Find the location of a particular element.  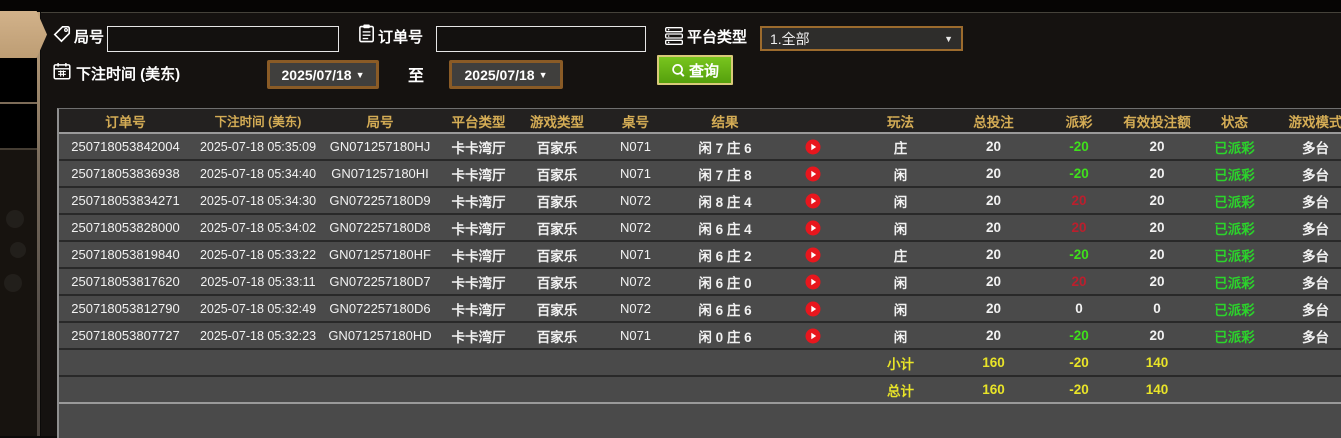

total-label: 总计 is located at coordinates (900, 391).